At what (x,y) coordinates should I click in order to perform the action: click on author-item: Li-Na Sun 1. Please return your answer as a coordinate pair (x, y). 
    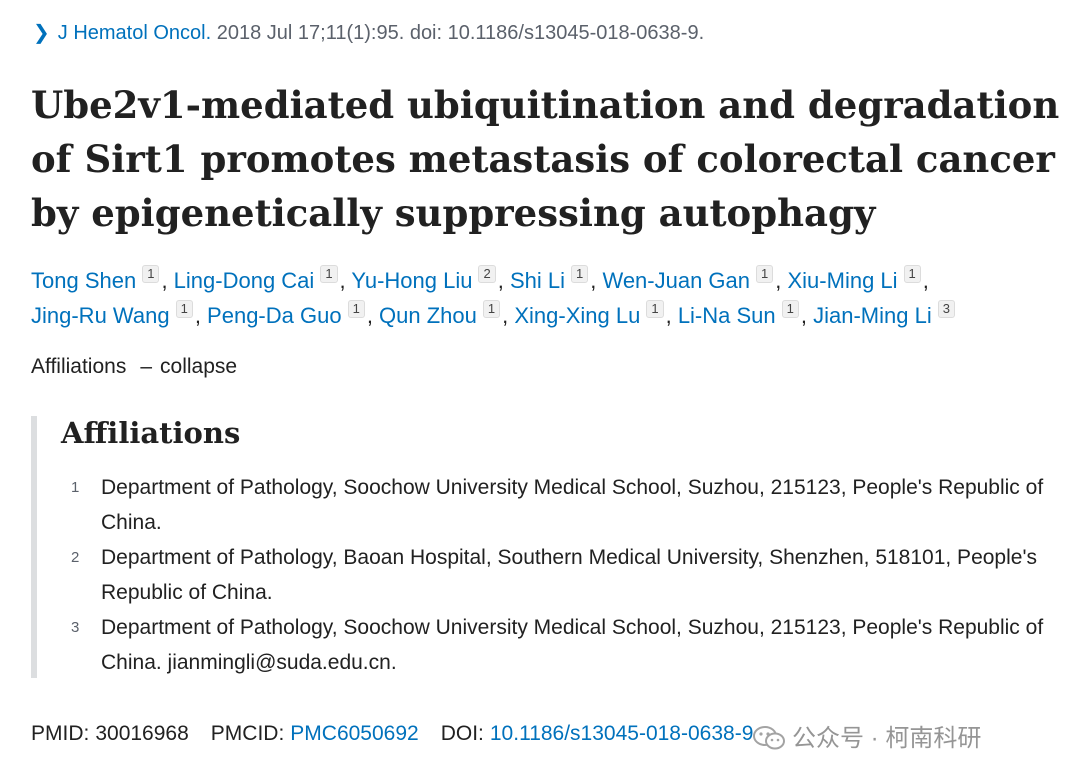
    Looking at the image, I should click on (739, 314).